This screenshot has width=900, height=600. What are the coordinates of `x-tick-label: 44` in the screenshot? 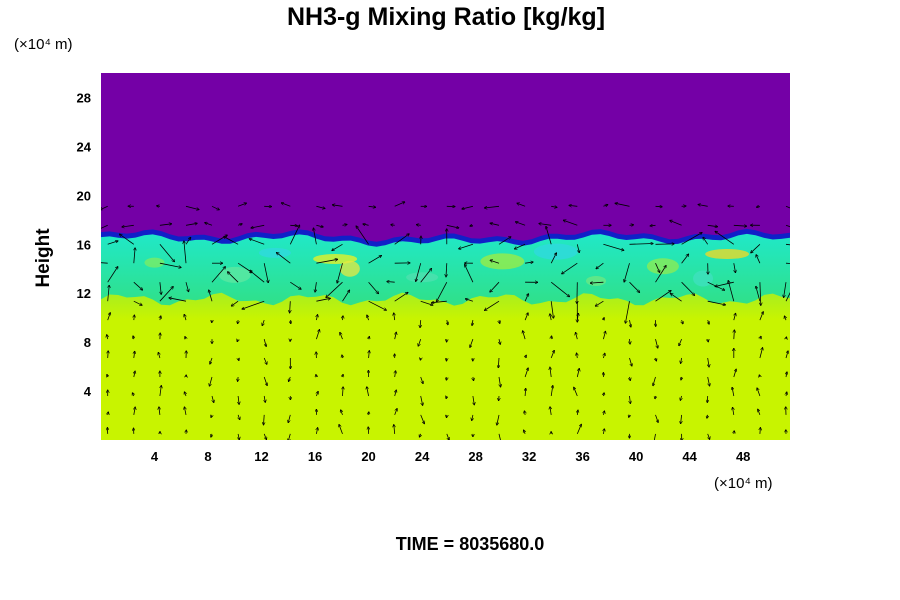 It's located at (689, 456).